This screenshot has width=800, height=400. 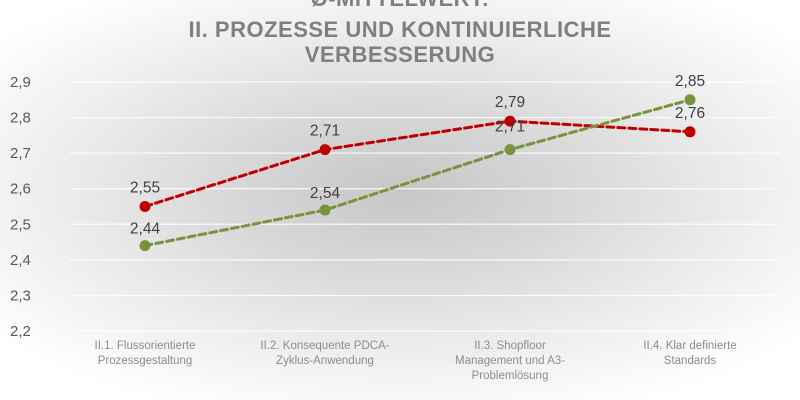 What do you see at coordinates (324, 353) in the screenshot?
I see `x-category-label: II.2. Konsequente PDCA- Zyklus-Anwendung` at bounding box center [324, 353].